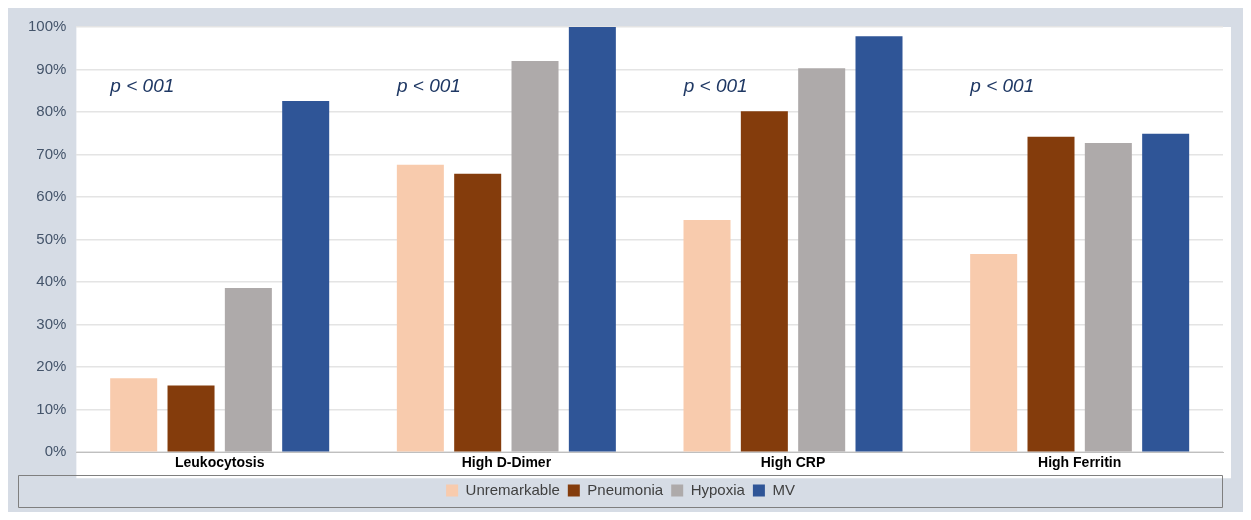 The image size is (1251, 520). I want to click on y-tick-label: 10%, so click(51, 408).